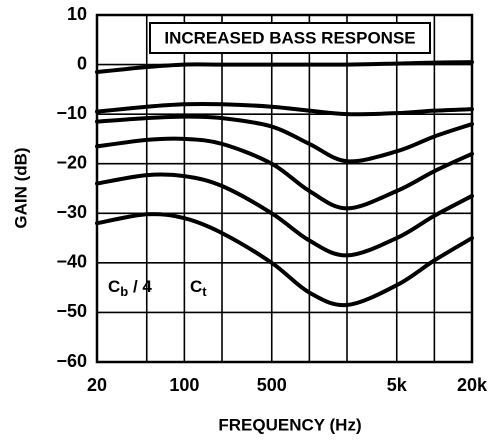  I want to click on annotation: Cb / 4, so click(130, 288).